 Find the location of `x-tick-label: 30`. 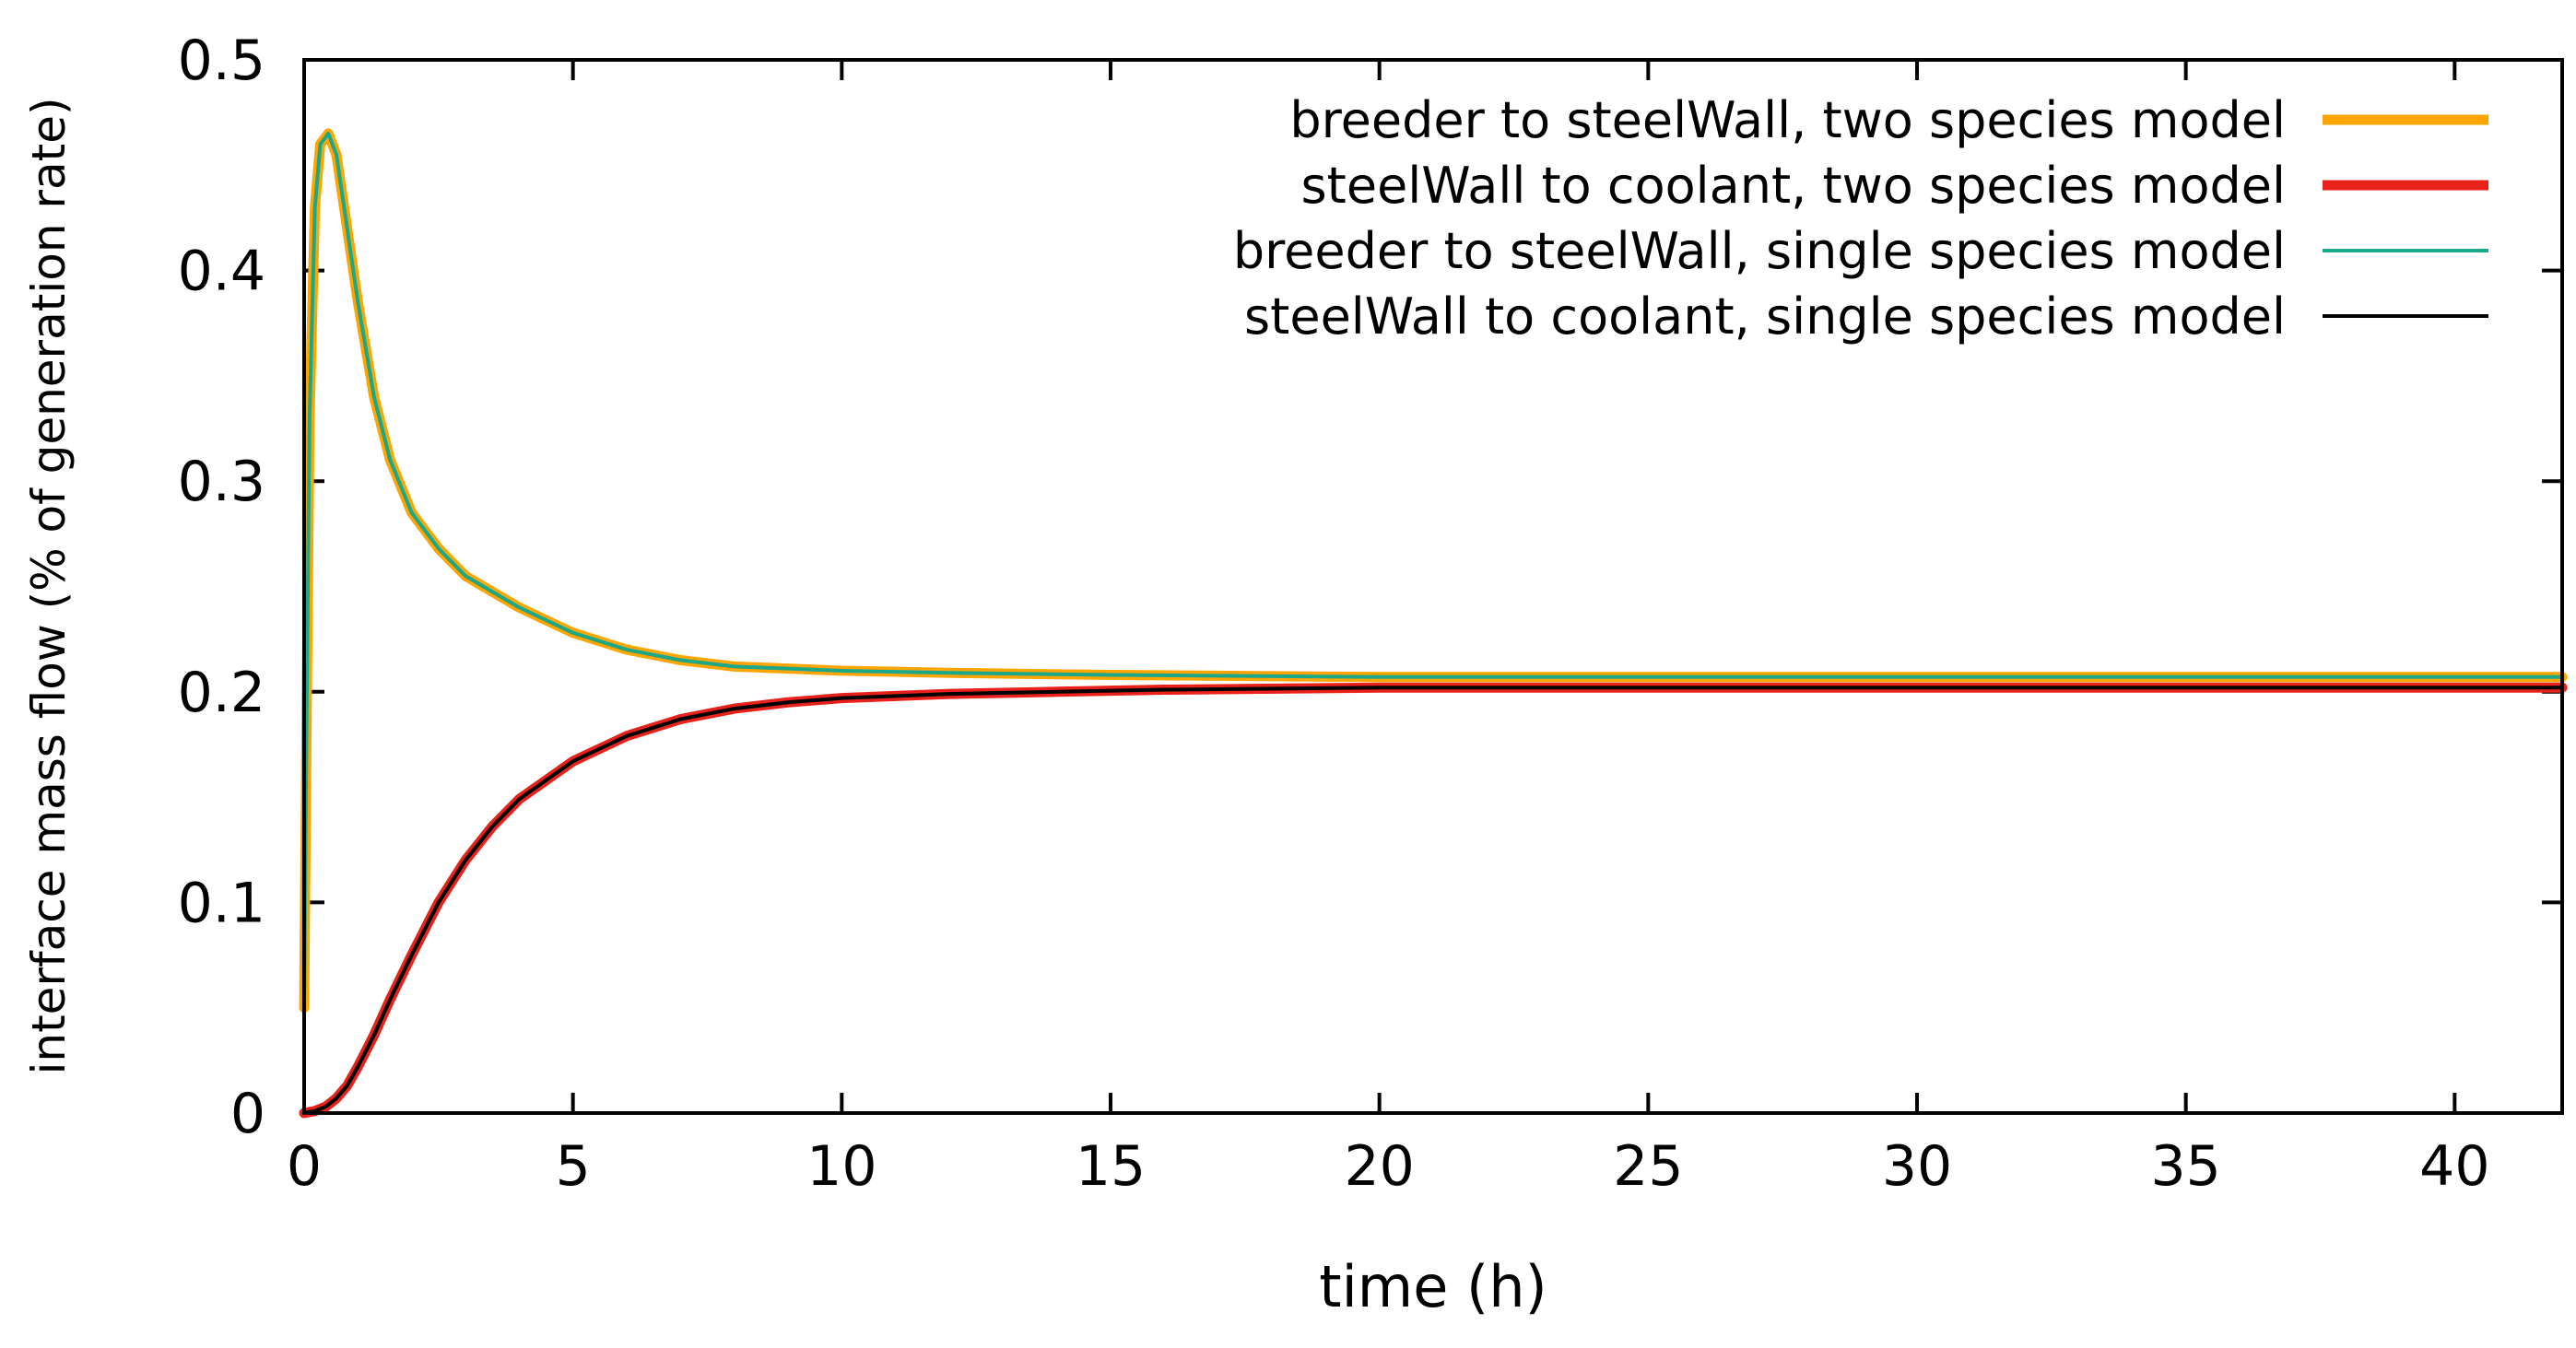

x-tick-label: 30 is located at coordinates (1917, 1166).